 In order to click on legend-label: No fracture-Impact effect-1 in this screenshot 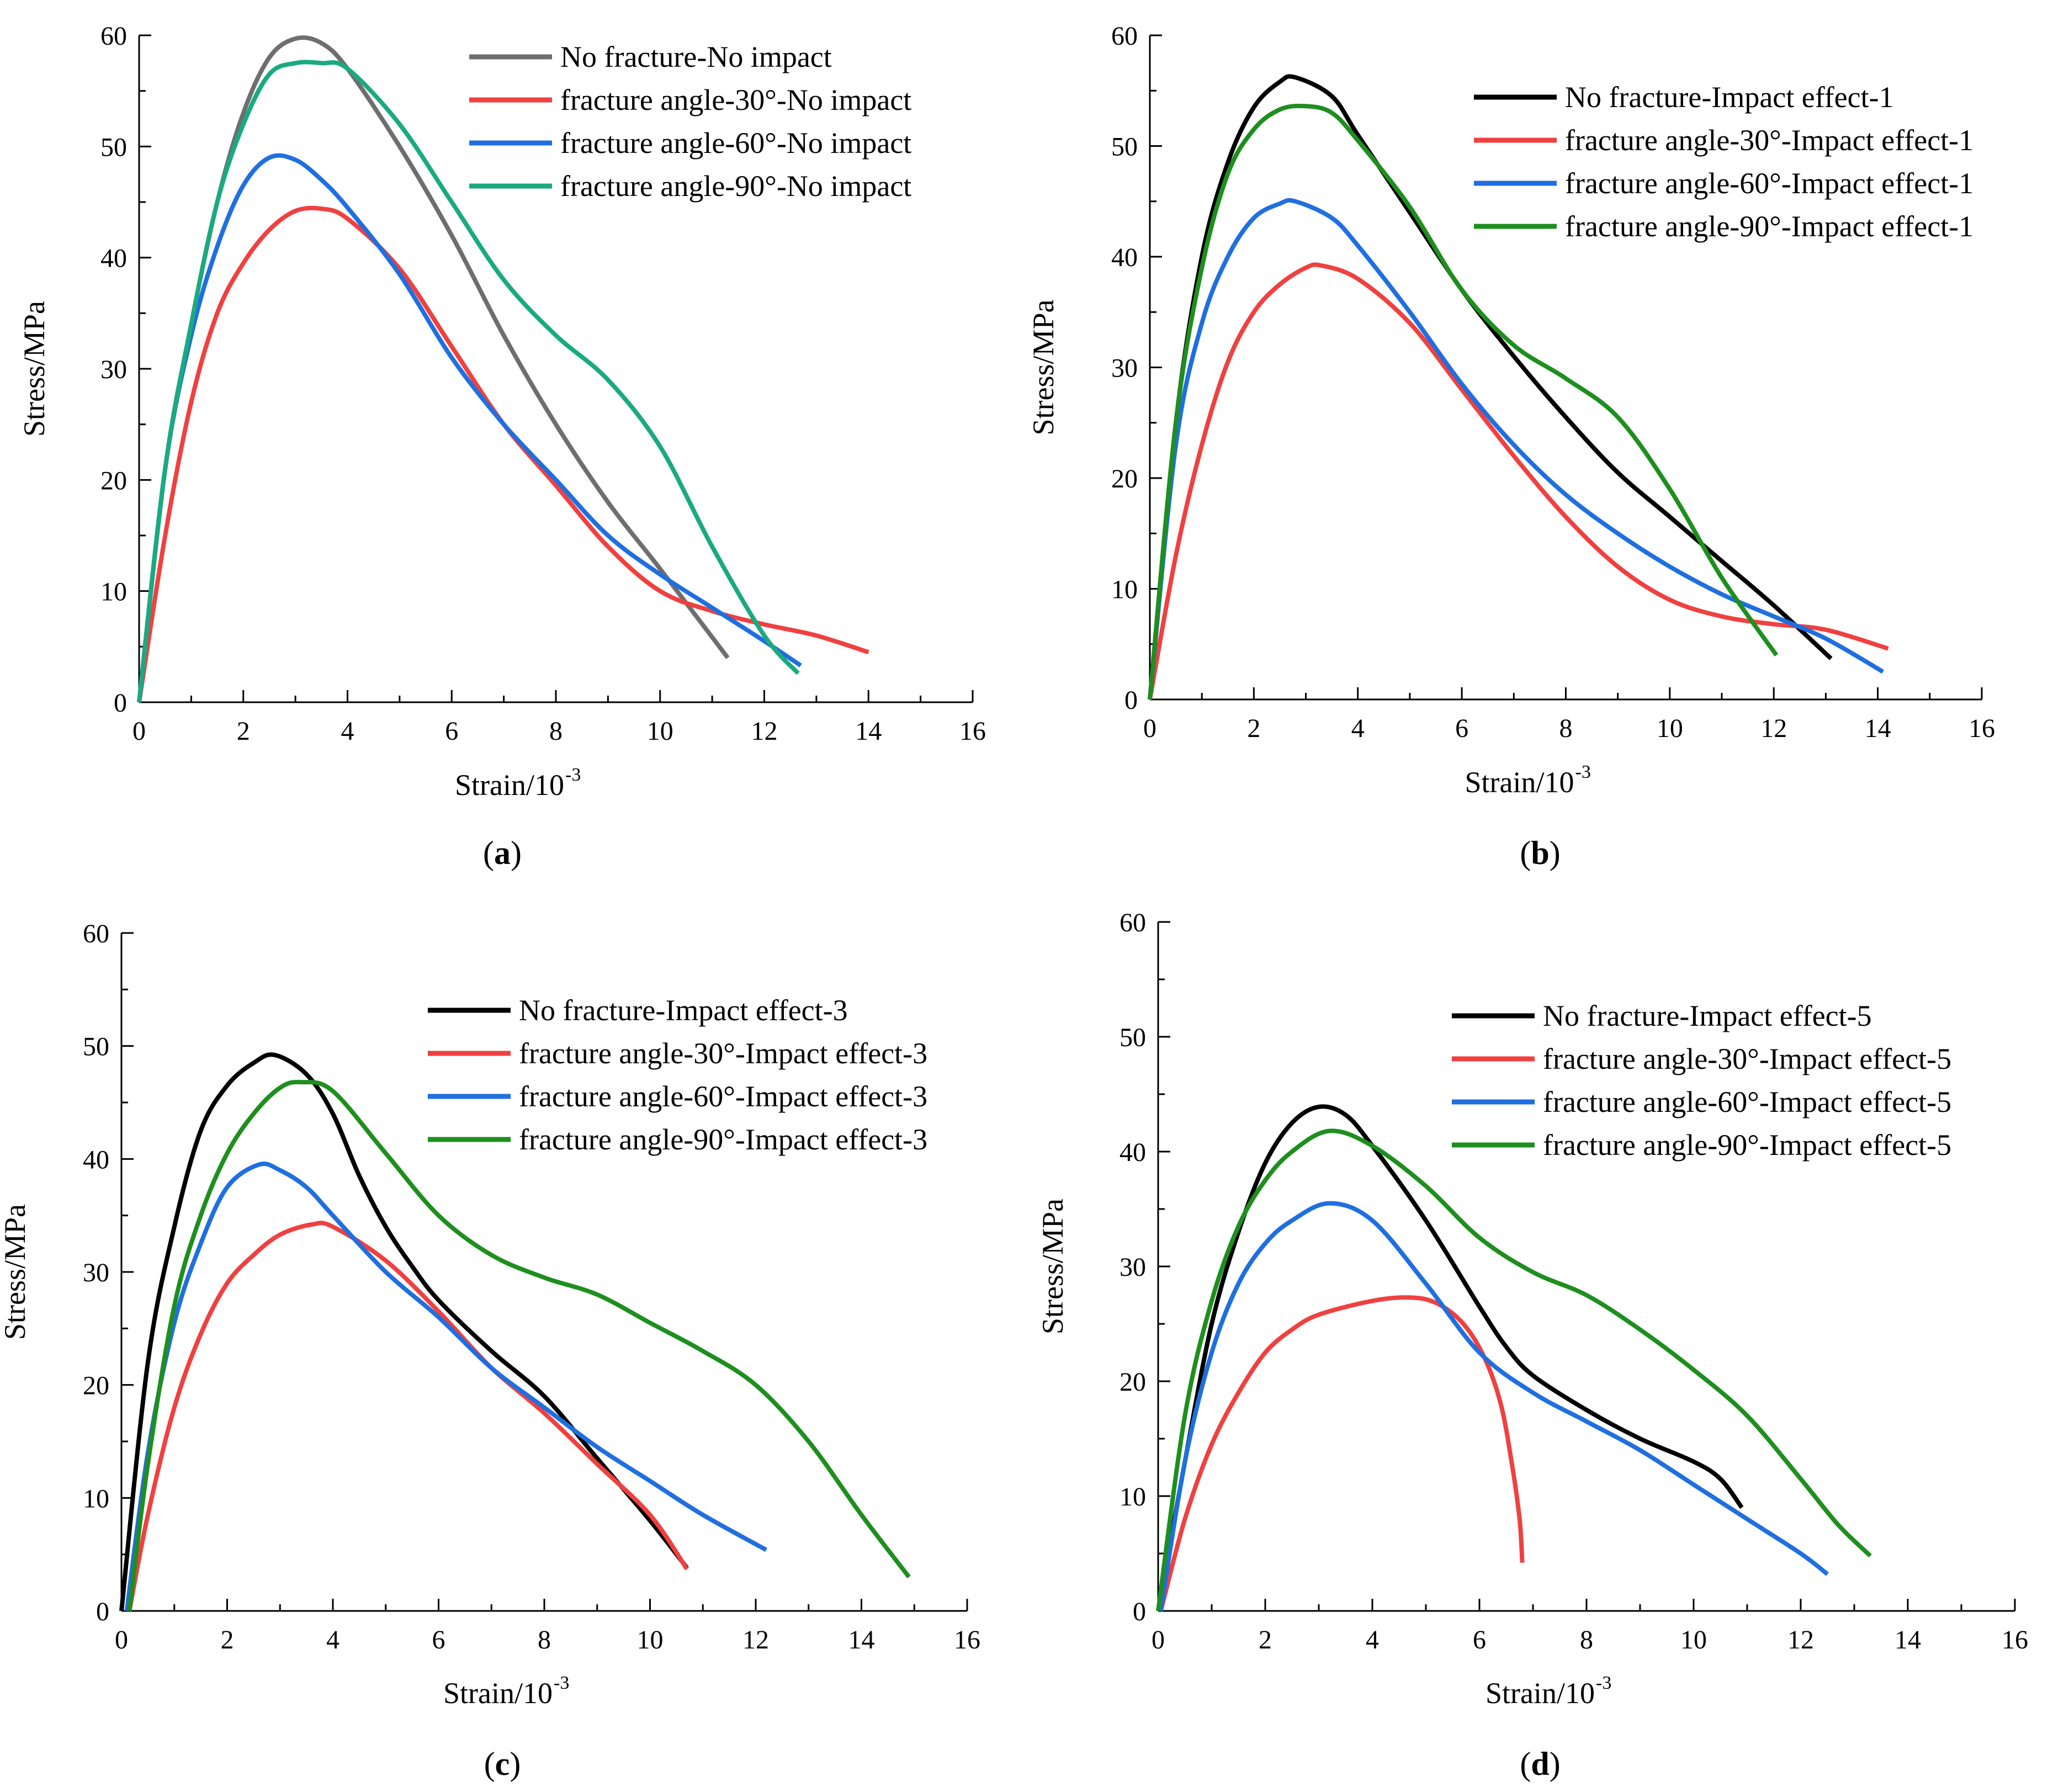, I will do `click(1730, 97)`.